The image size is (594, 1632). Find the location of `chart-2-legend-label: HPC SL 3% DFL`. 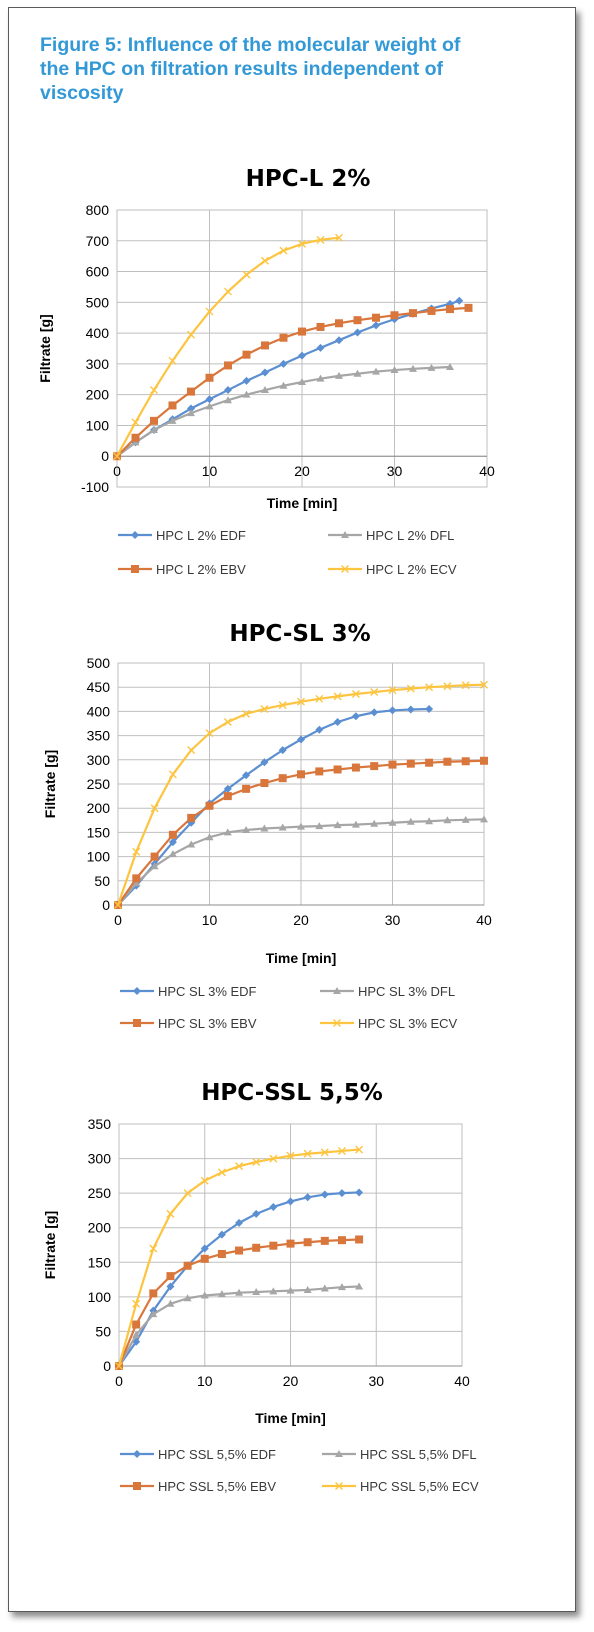

chart-2-legend-label: HPC SL 3% DFL is located at coordinates (406, 991).